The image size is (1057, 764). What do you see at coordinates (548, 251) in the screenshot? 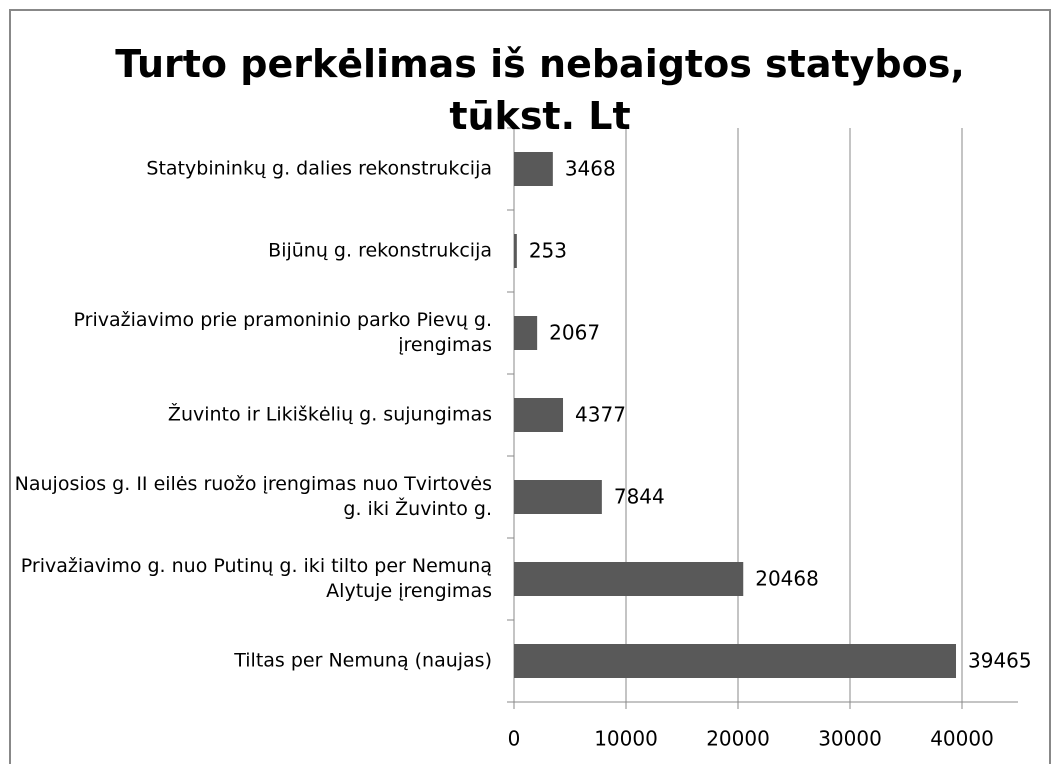
I see `value-label: 253` at bounding box center [548, 251].